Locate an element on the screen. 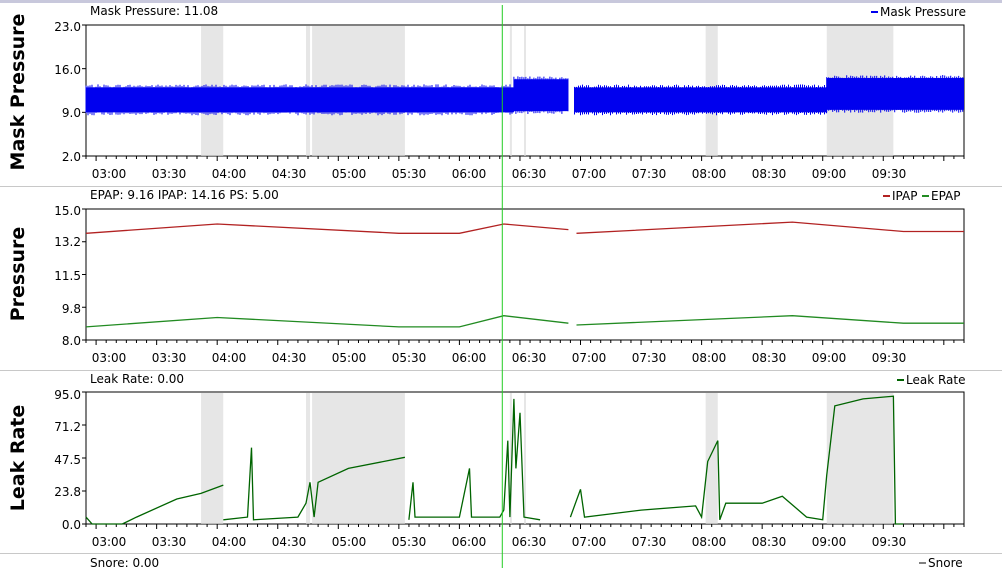  snore-legend: Snore is located at coordinates (941, 562).